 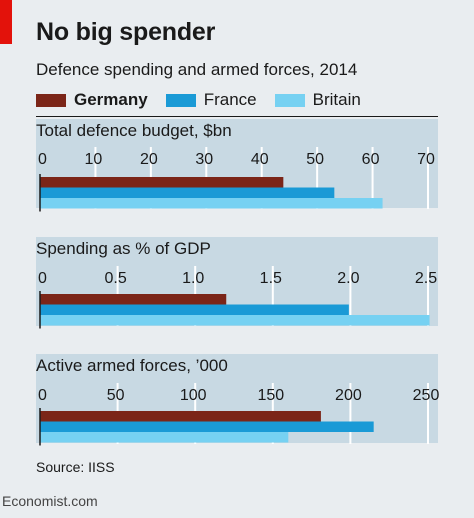 What do you see at coordinates (132, 365) in the screenshot?
I see `panel-title-forces: Active armed forces, ’000` at bounding box center [132, 365].